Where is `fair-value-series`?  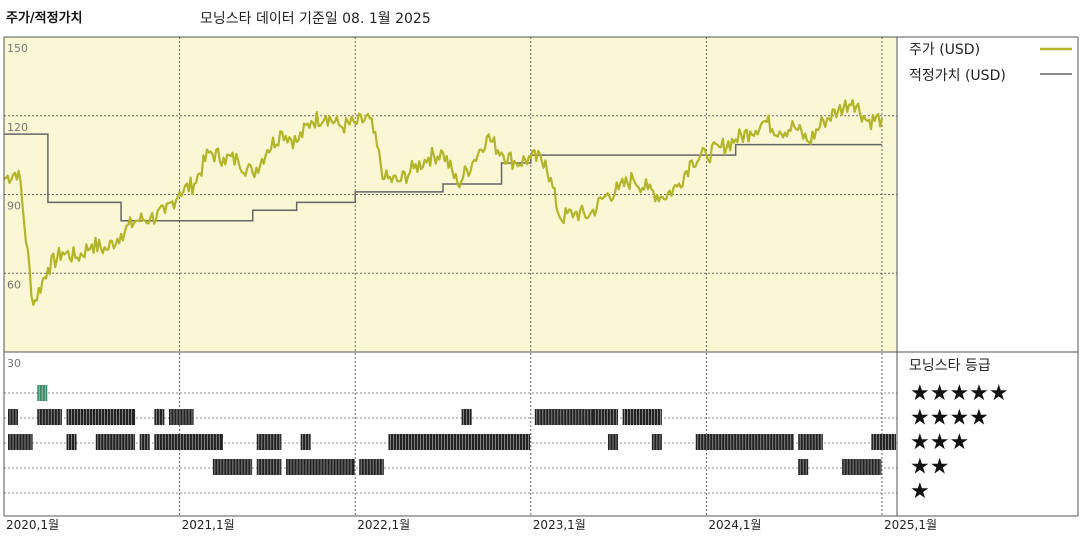
fair-value-series is located at coordinates (443, 177).